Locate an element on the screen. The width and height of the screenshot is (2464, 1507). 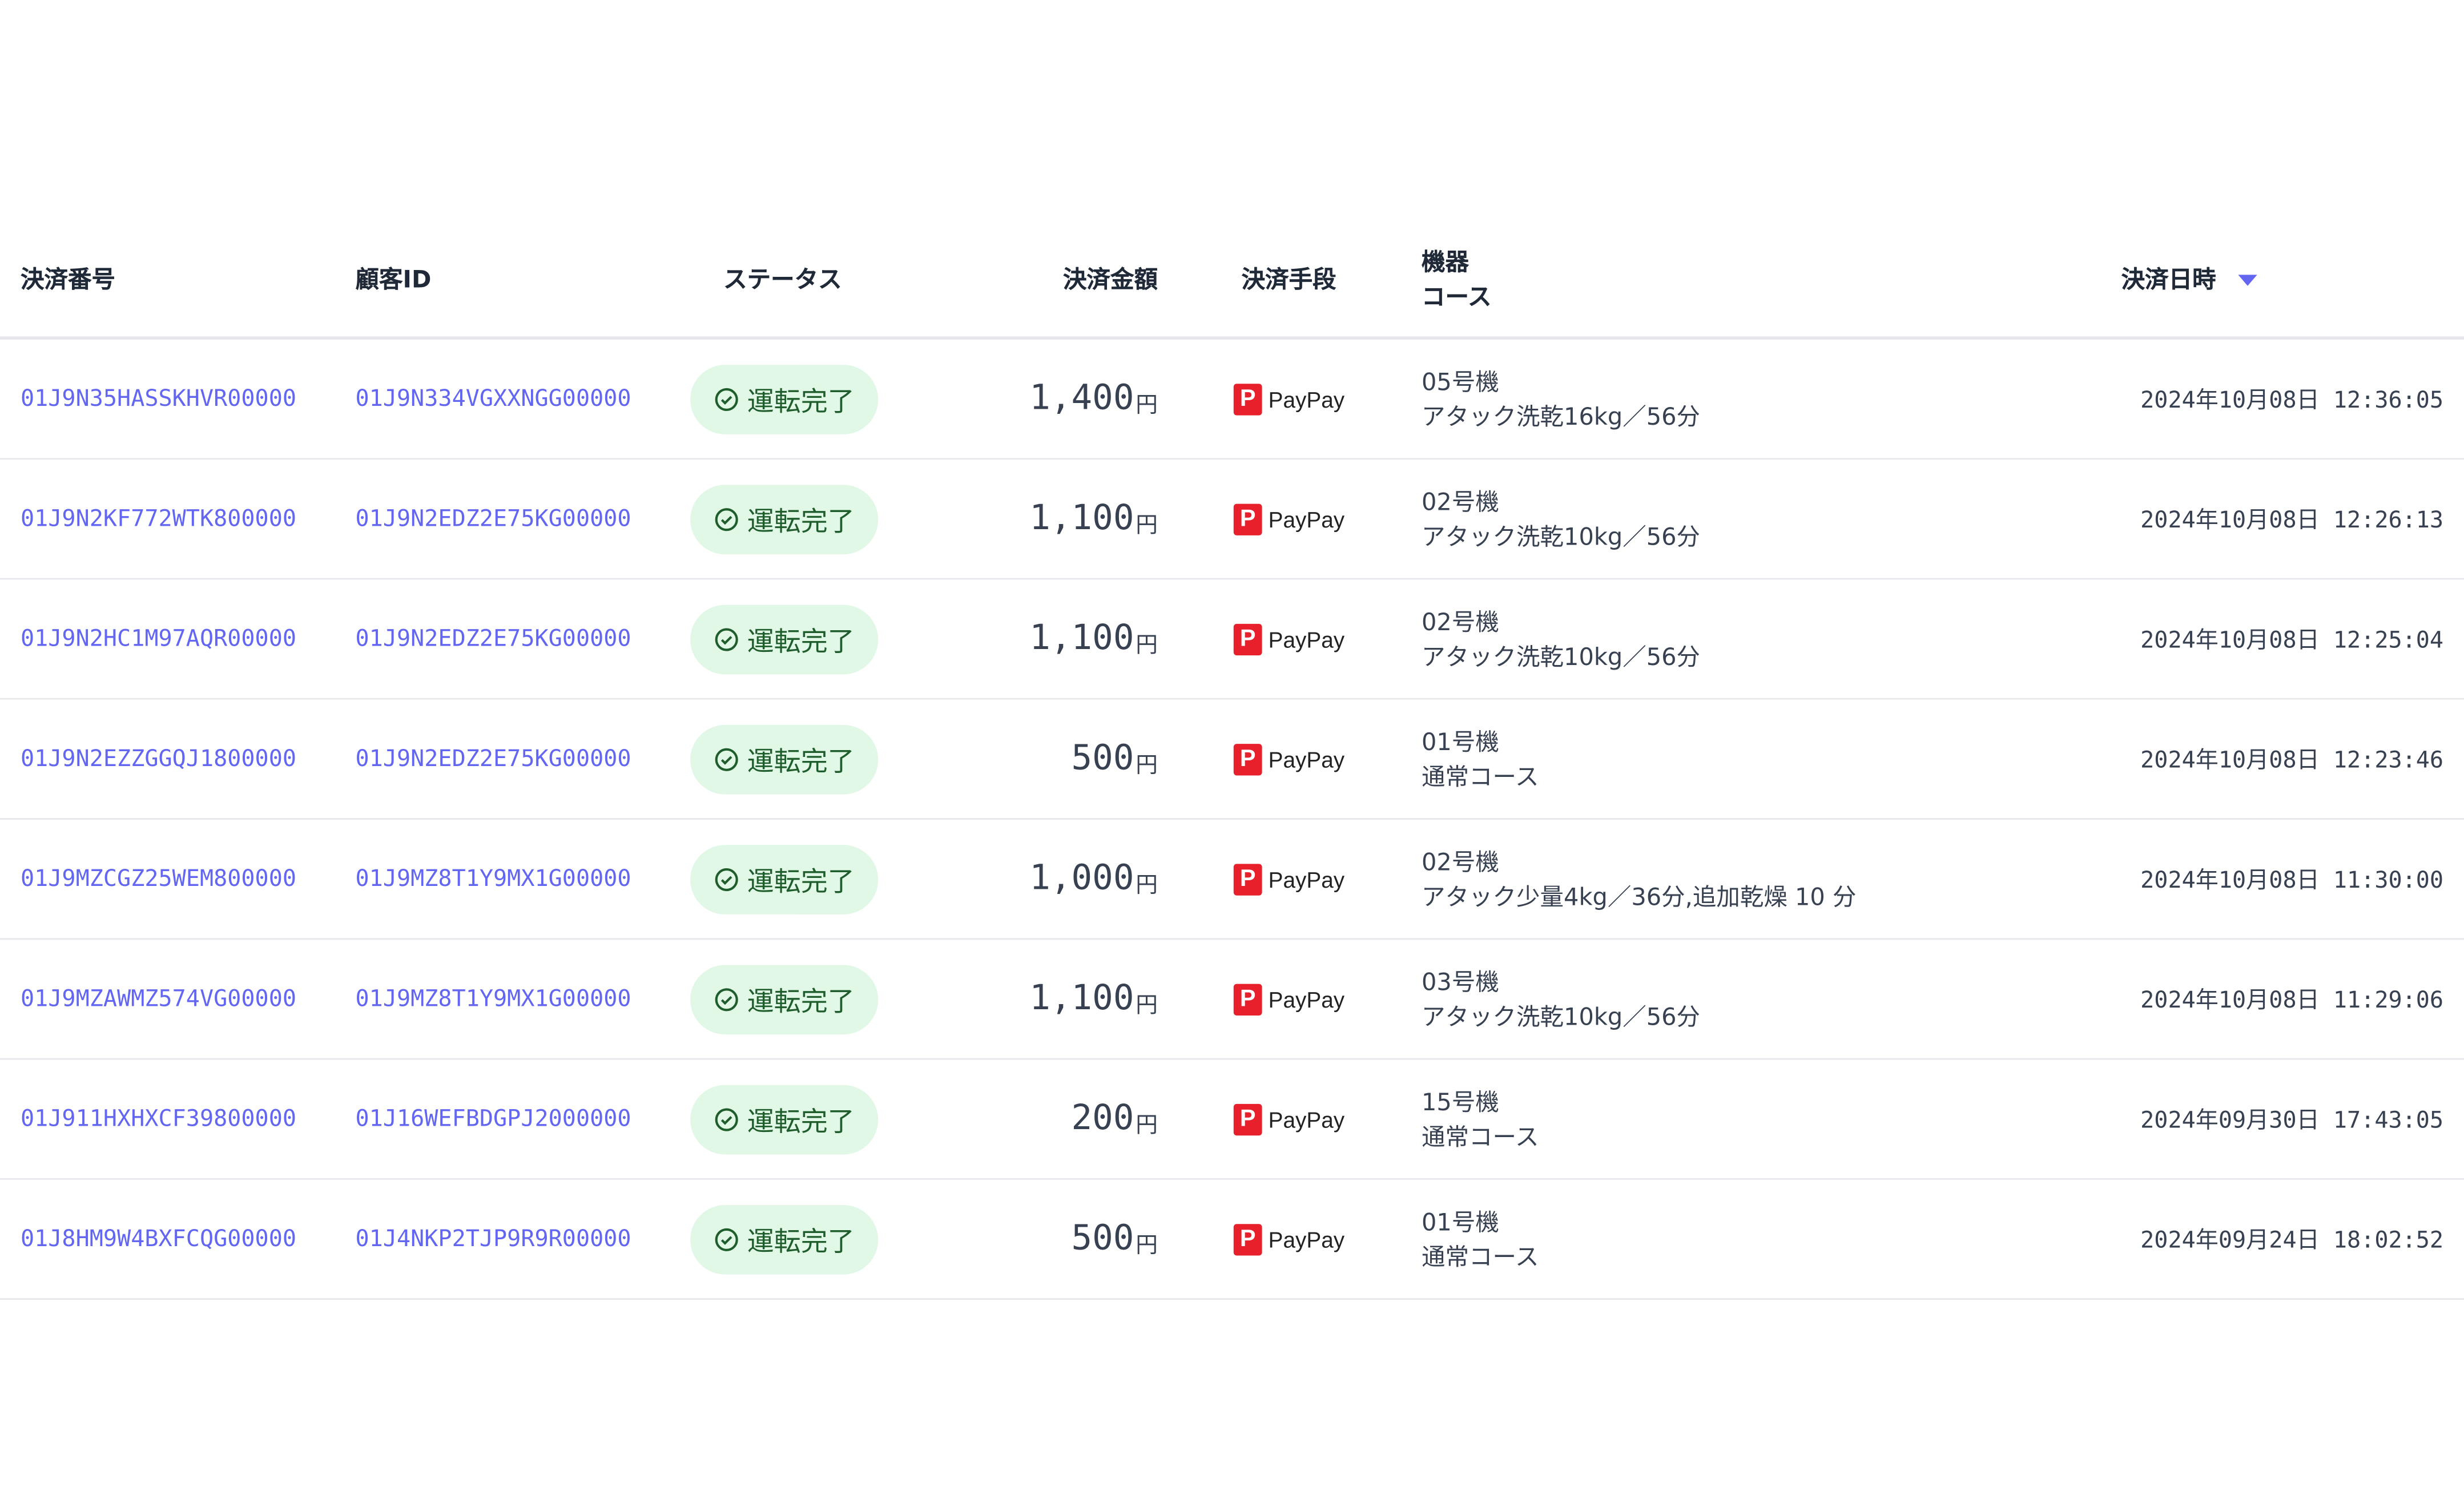
machine-course: 01号機通常コース is located at coordinates (1480, 1239).